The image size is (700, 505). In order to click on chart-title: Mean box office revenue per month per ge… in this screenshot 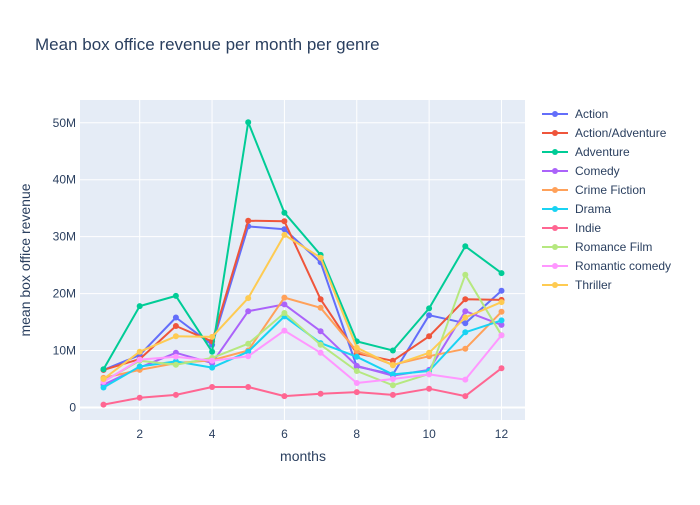, I will do `click(207, 44)`.